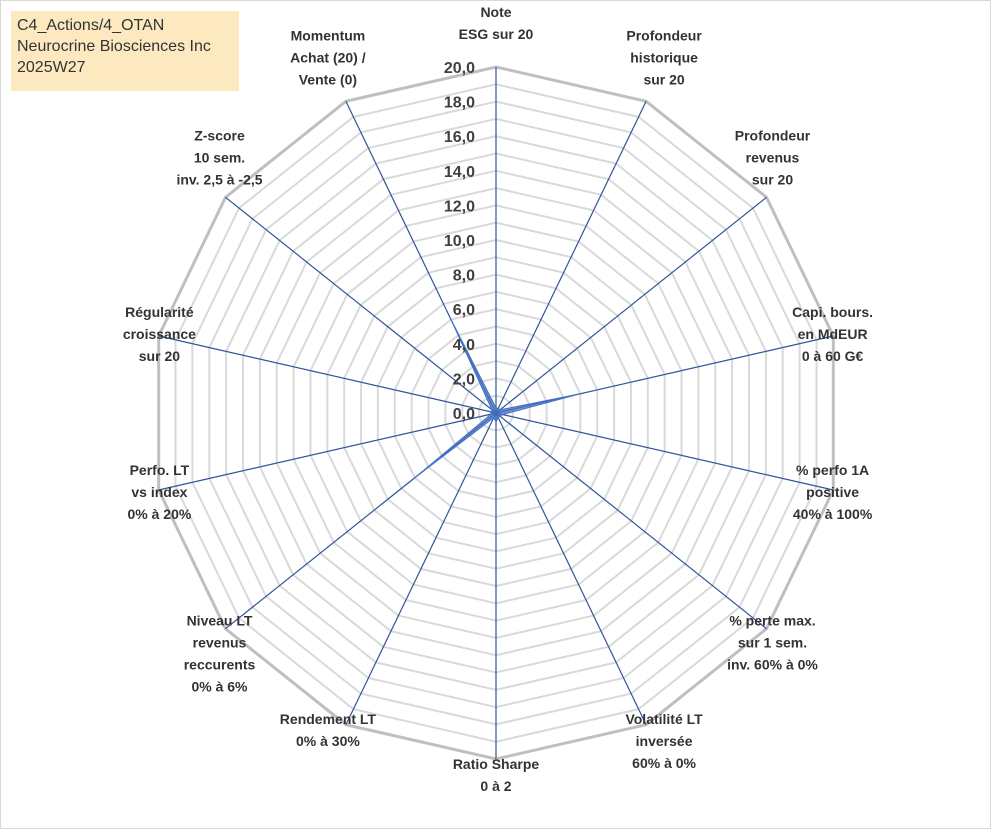  What do you see at coordinates (220, 621) in the screenshot?
I see `category-label-line: Niveau LT` at bounding box center [220, 621].